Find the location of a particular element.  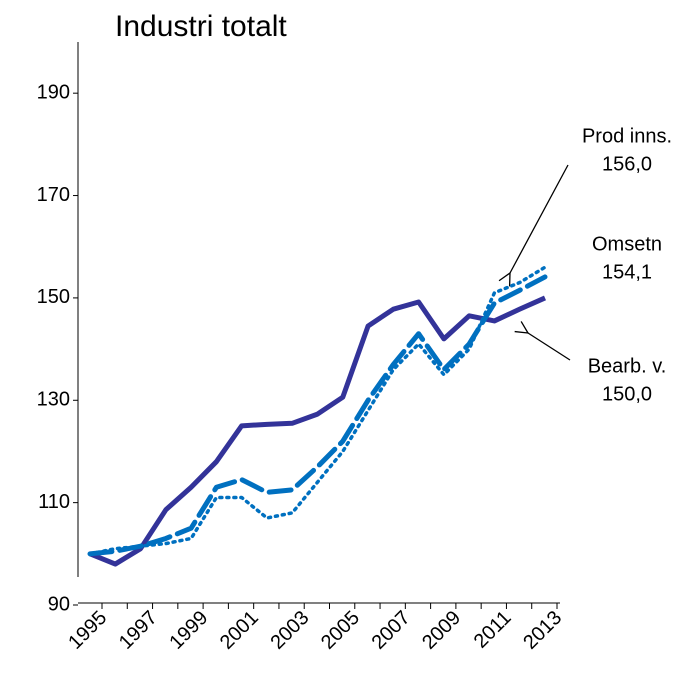

x-tick-label: 2003 is located at coordinates (289, 630).